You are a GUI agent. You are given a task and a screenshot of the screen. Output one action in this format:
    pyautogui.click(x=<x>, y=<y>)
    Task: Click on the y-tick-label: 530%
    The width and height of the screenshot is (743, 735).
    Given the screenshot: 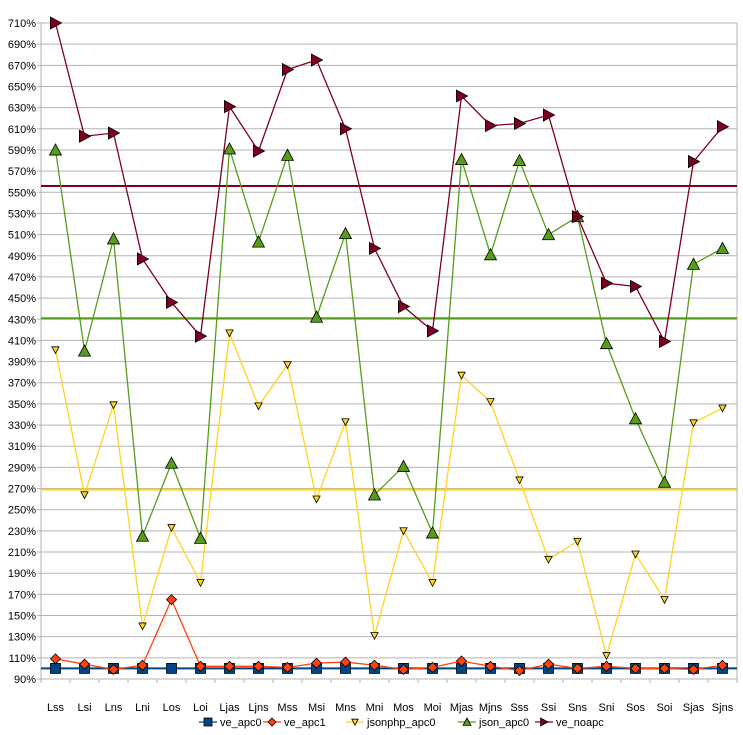 What is the action you would take?
    pyautogui.click(x=22, y=214)
    